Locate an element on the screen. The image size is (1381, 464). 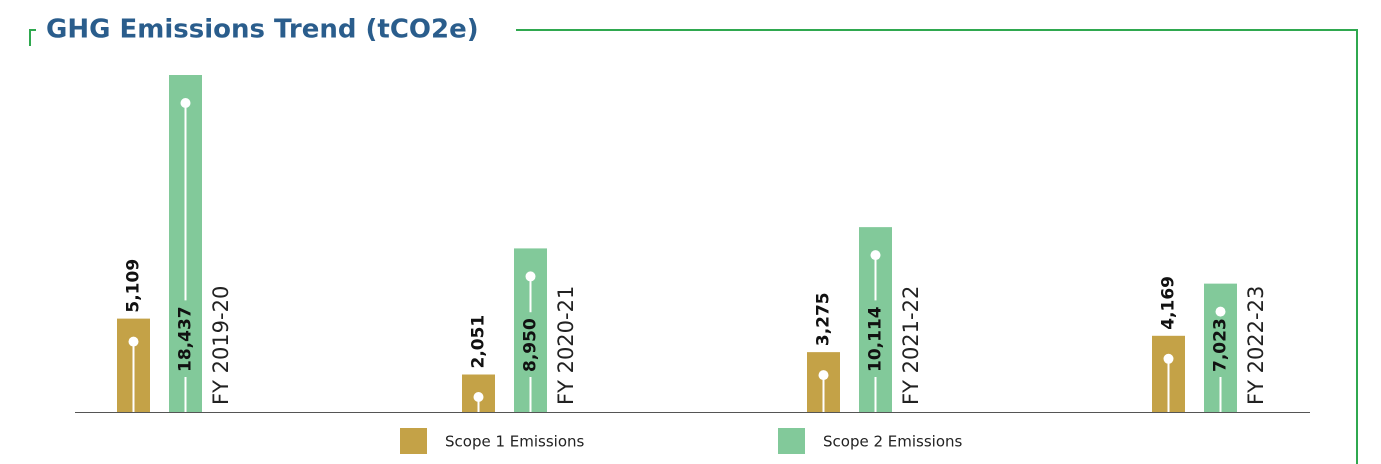
category-label: FY 2022-23 is located at coordinates (1256, 345).